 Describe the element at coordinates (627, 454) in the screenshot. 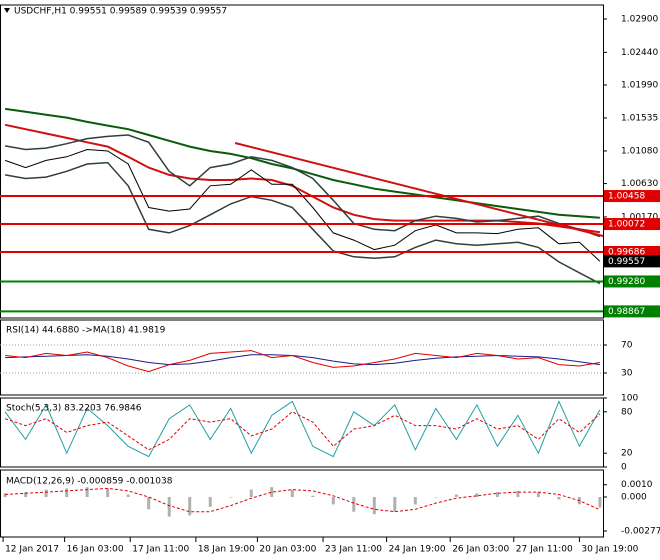

I see `y-tick-label: 20` at that location.